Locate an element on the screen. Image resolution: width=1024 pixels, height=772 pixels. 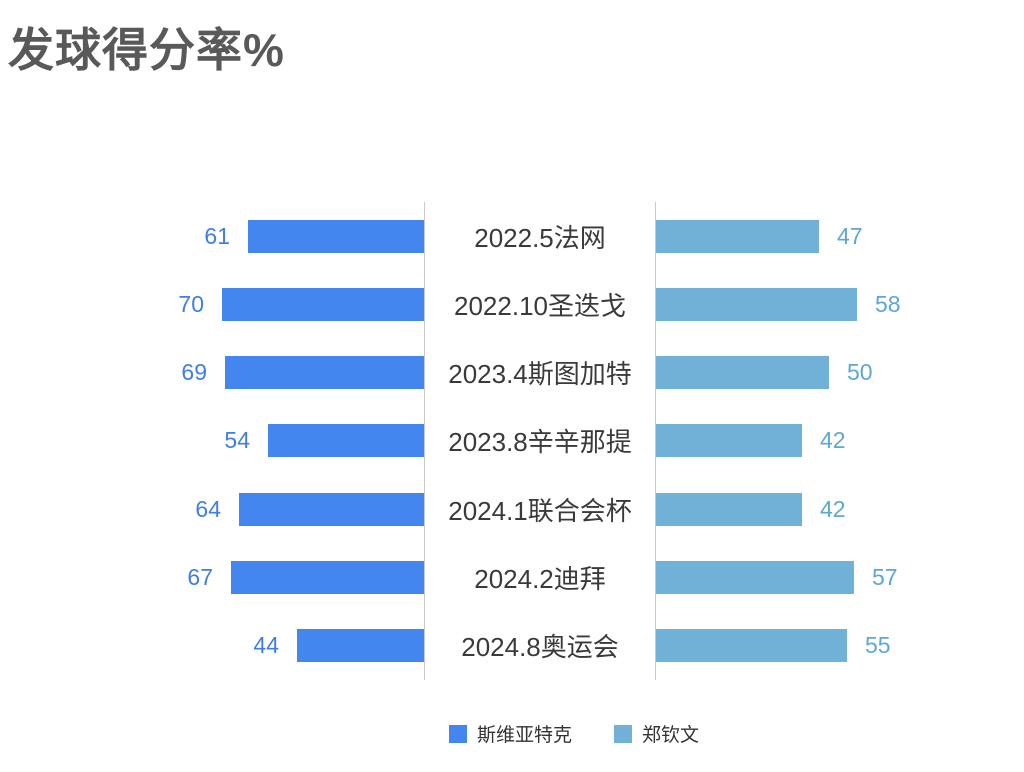
zheng-bar-cell: 55 is located at coordinates (795, 646).